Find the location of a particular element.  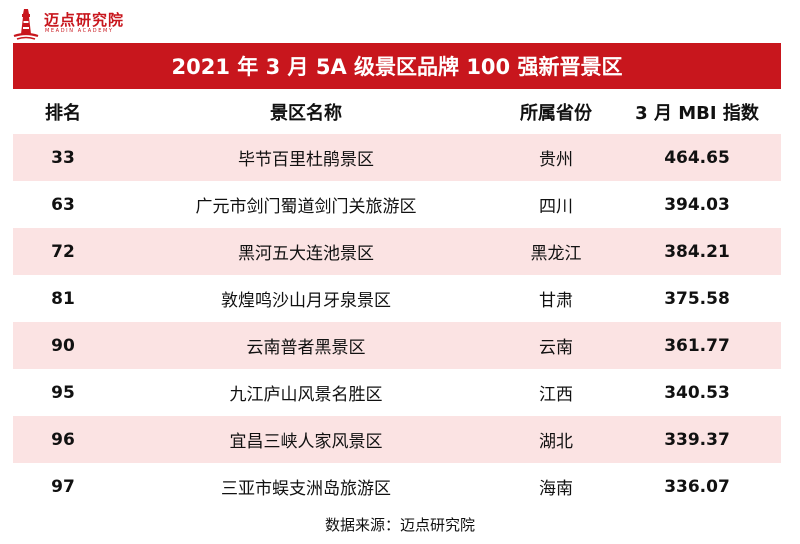

cell-mbi: 339.37 is located at coordinates (697, 439).